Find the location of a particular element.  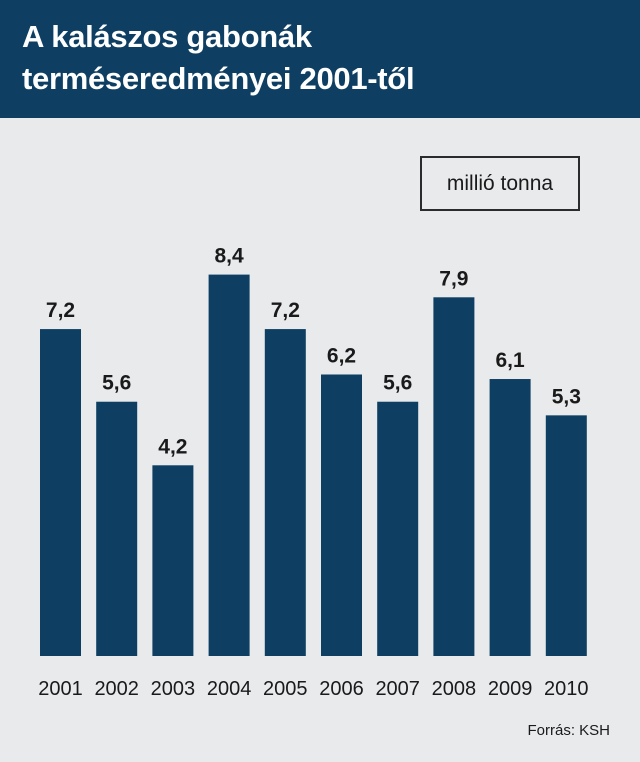

x-tick-2003: 2003 is located at coordinates (173, 689).